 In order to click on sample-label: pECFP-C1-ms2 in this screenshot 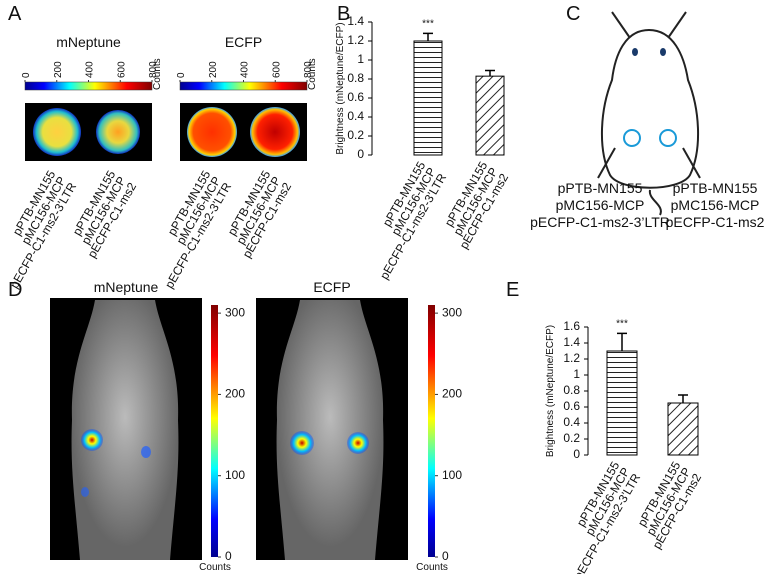, I will do `click(715, 222)`.